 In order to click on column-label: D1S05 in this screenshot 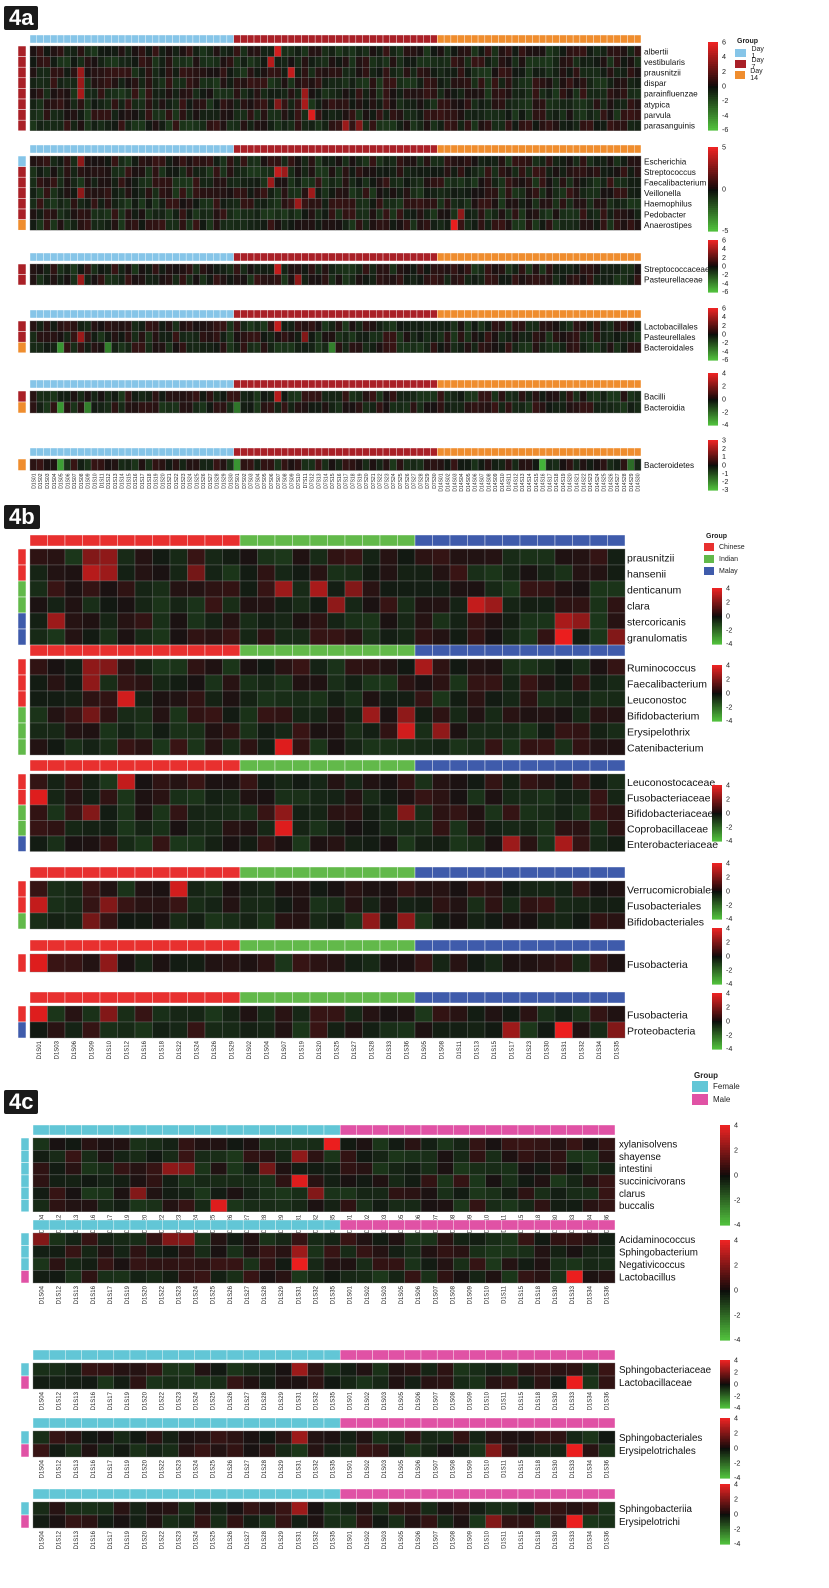, I will do `click(402, 1294)`.